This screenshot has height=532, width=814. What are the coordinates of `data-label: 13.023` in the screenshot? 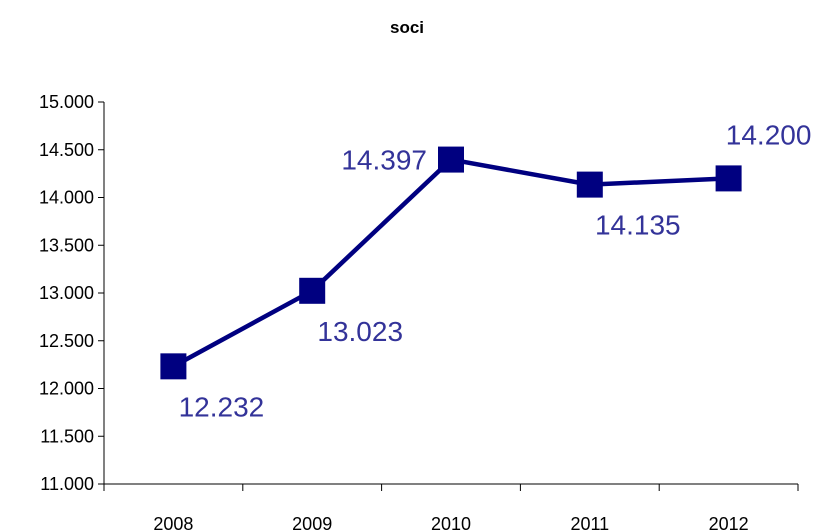 It's located at (360, 331).